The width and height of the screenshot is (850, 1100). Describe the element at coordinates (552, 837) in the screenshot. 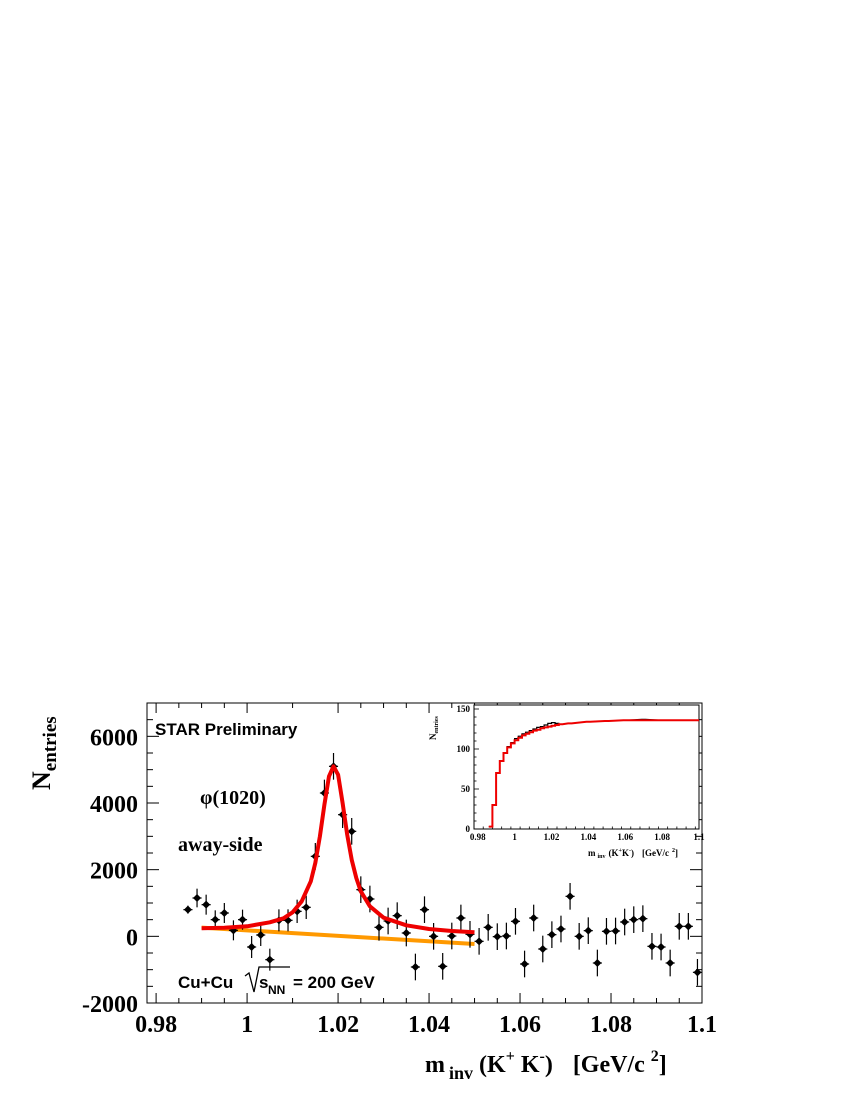

I see `inset-x-tick-label: 1.02` at that location.